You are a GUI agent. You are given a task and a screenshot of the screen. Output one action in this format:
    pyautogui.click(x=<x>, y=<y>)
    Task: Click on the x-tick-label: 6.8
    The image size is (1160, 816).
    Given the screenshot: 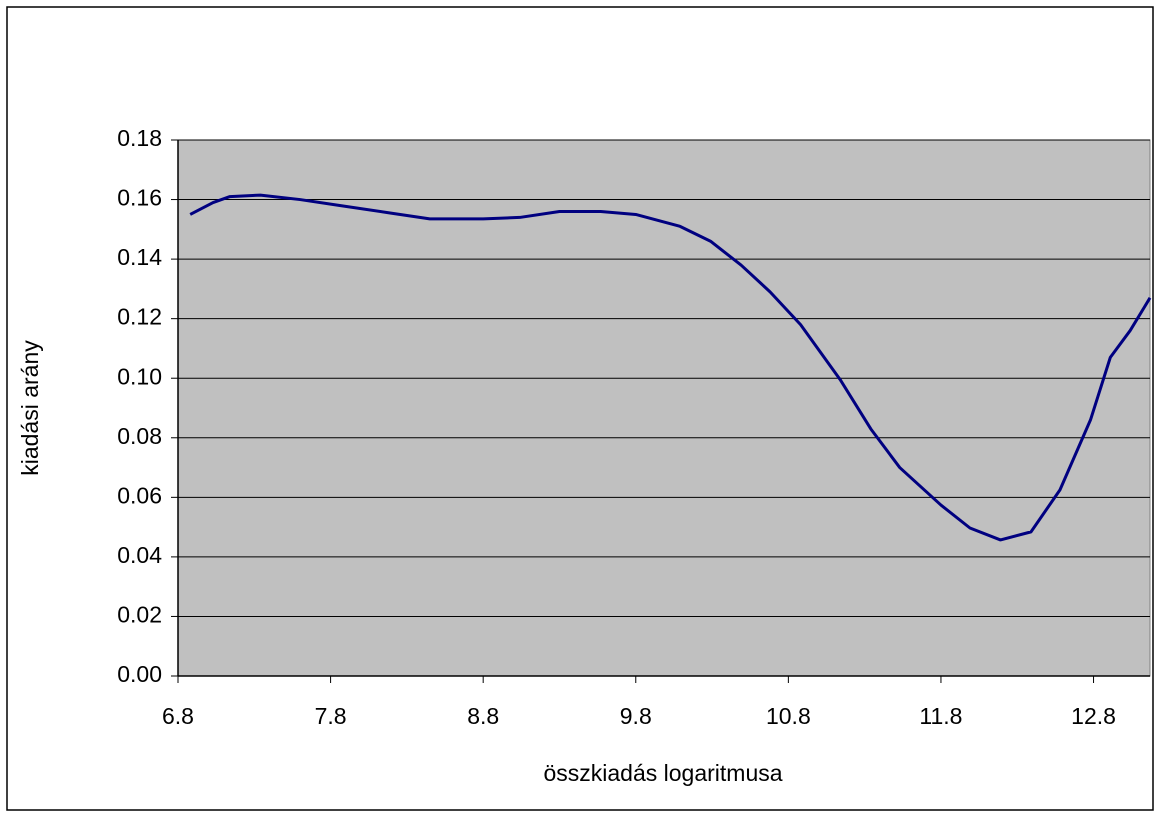 What is the action you would take?
    pyautogui.click(x=178, y=716)
    